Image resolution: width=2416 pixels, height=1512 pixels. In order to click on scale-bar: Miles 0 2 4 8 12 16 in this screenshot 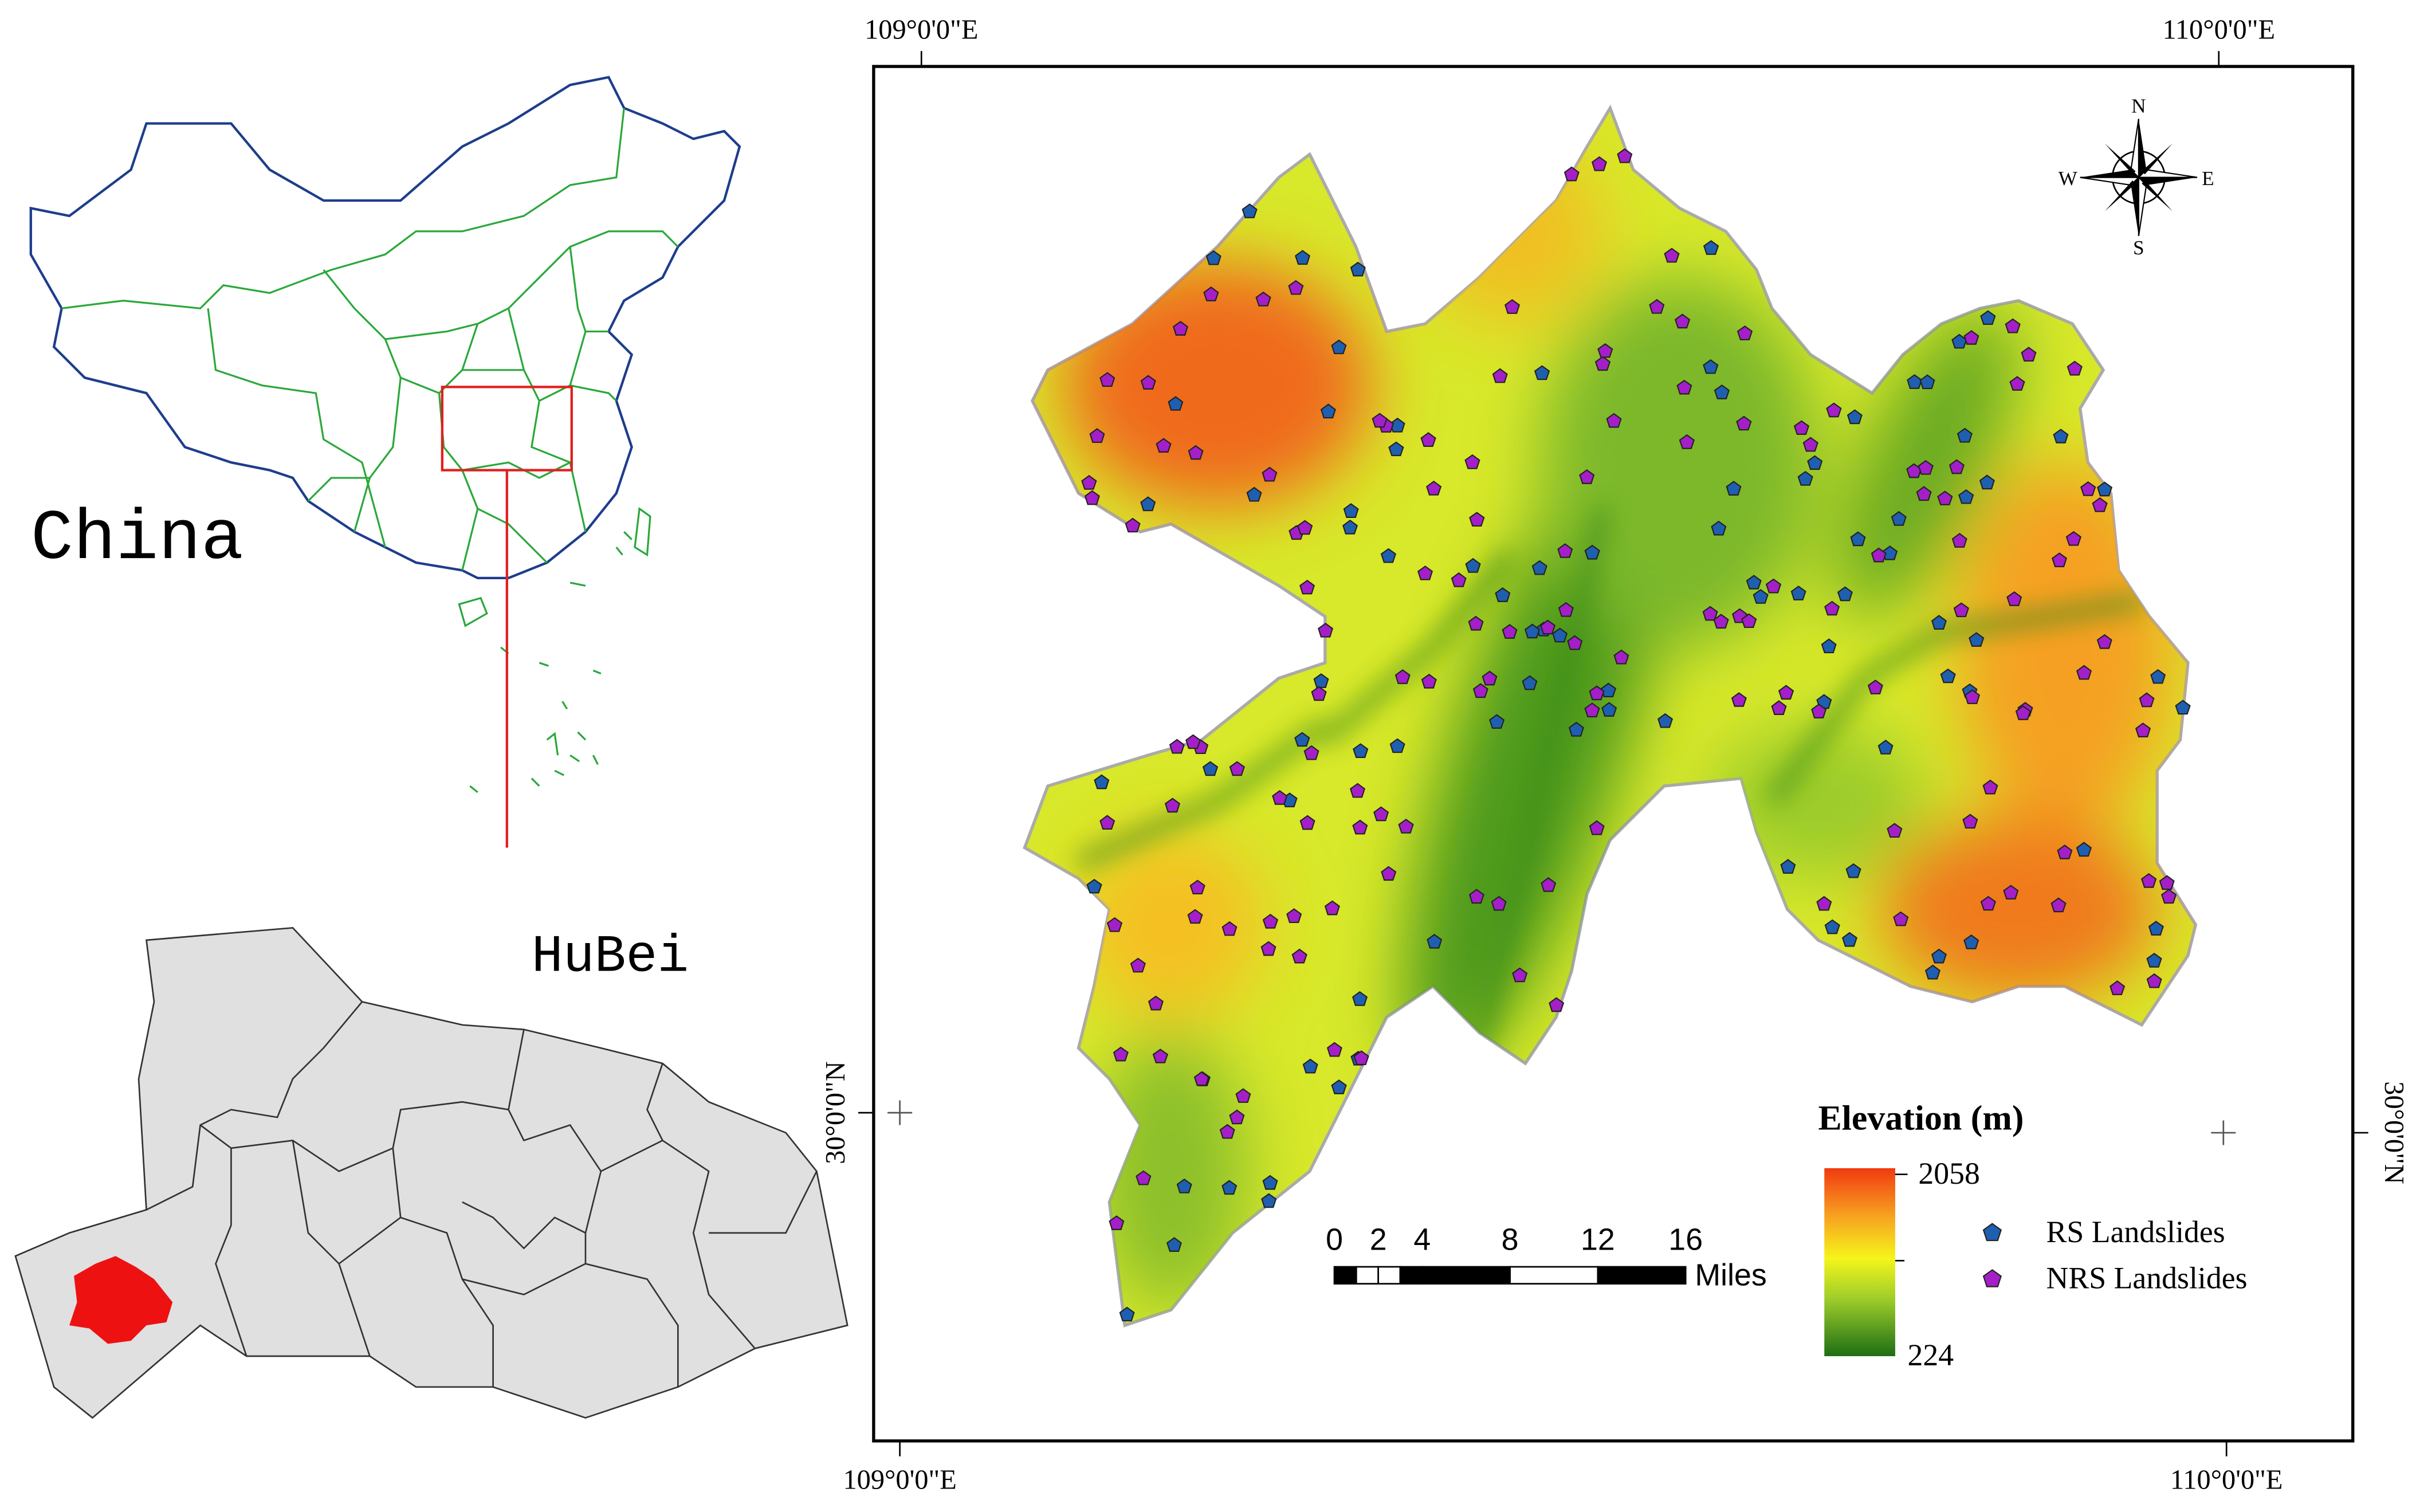, I will do `click(1546, 1257)`.